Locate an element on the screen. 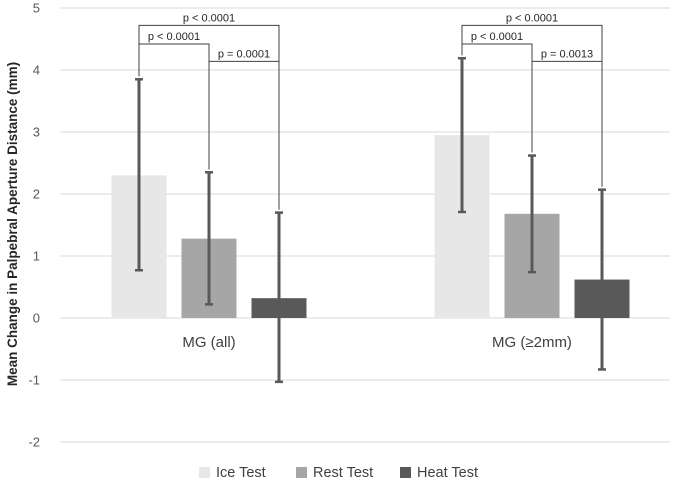 The height and width of the screenshot is (483, 685). legend-label: Ice Test is located at coordinates (241, 473).